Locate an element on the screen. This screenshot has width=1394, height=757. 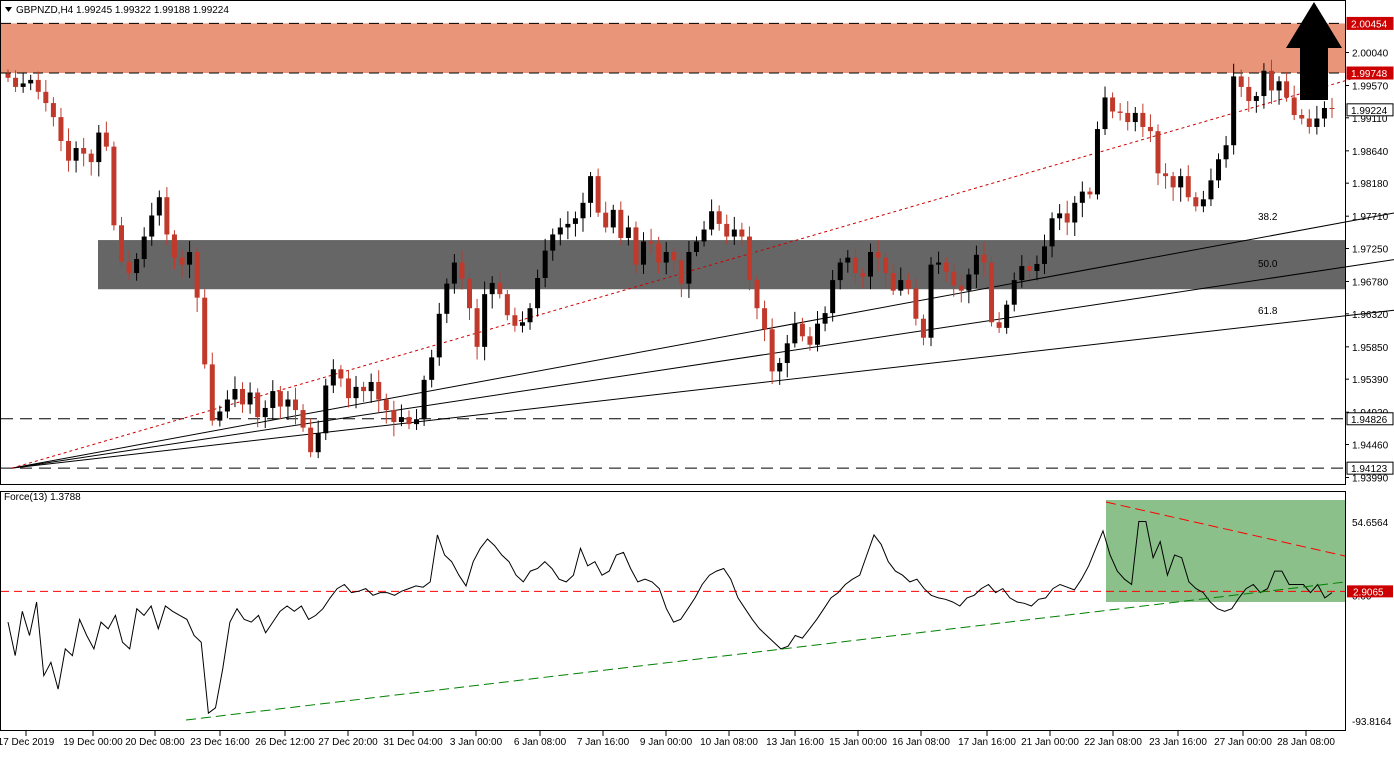
force-zone is located at coordinates (1226, 551).